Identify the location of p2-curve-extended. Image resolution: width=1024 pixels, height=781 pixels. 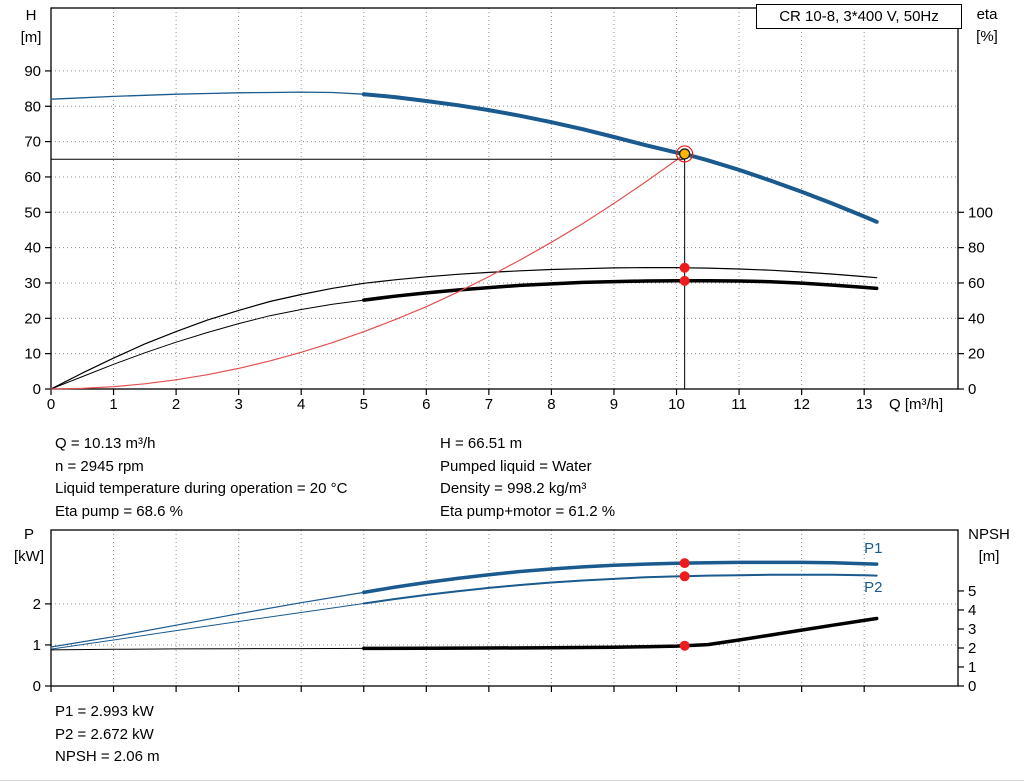
(207, 626).